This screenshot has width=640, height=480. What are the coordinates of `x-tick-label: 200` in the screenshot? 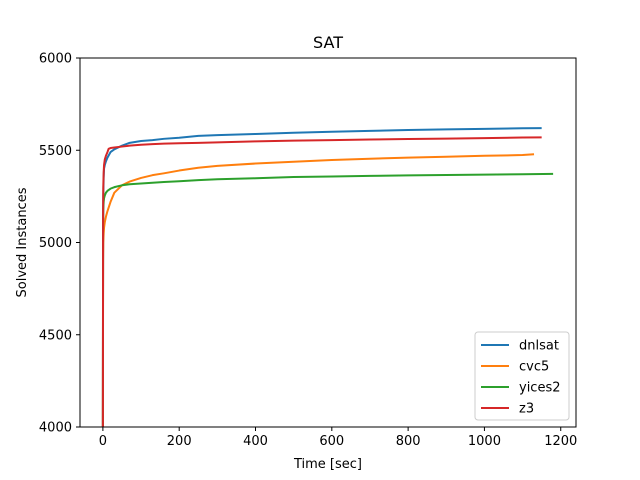 It's located at (179, 441).